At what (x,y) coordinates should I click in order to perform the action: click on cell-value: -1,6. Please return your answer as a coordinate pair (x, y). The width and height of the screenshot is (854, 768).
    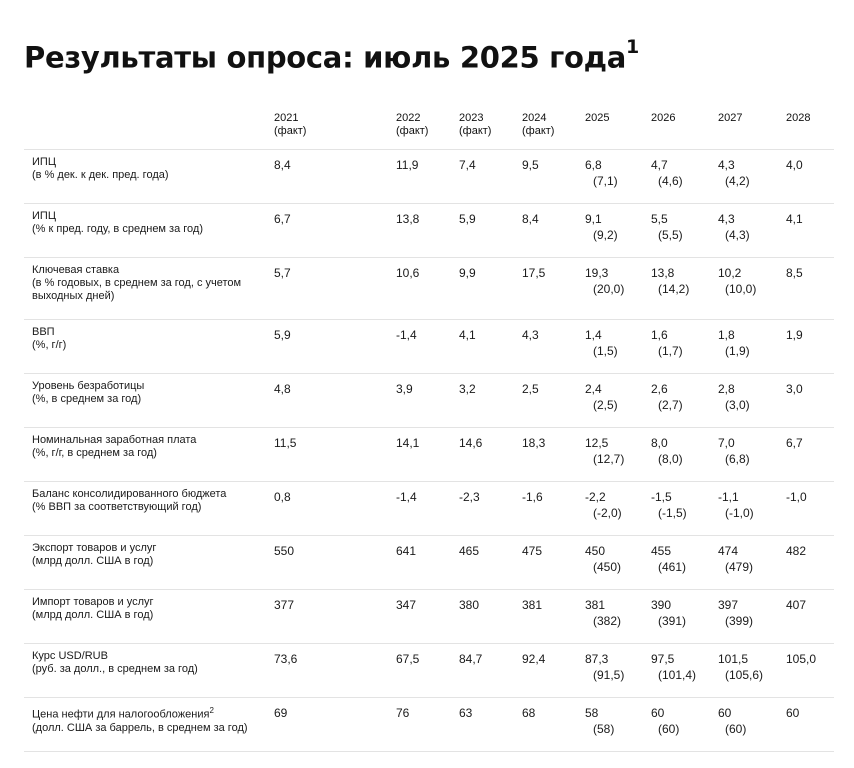
    Looking at the image, I should click on (532, 497).